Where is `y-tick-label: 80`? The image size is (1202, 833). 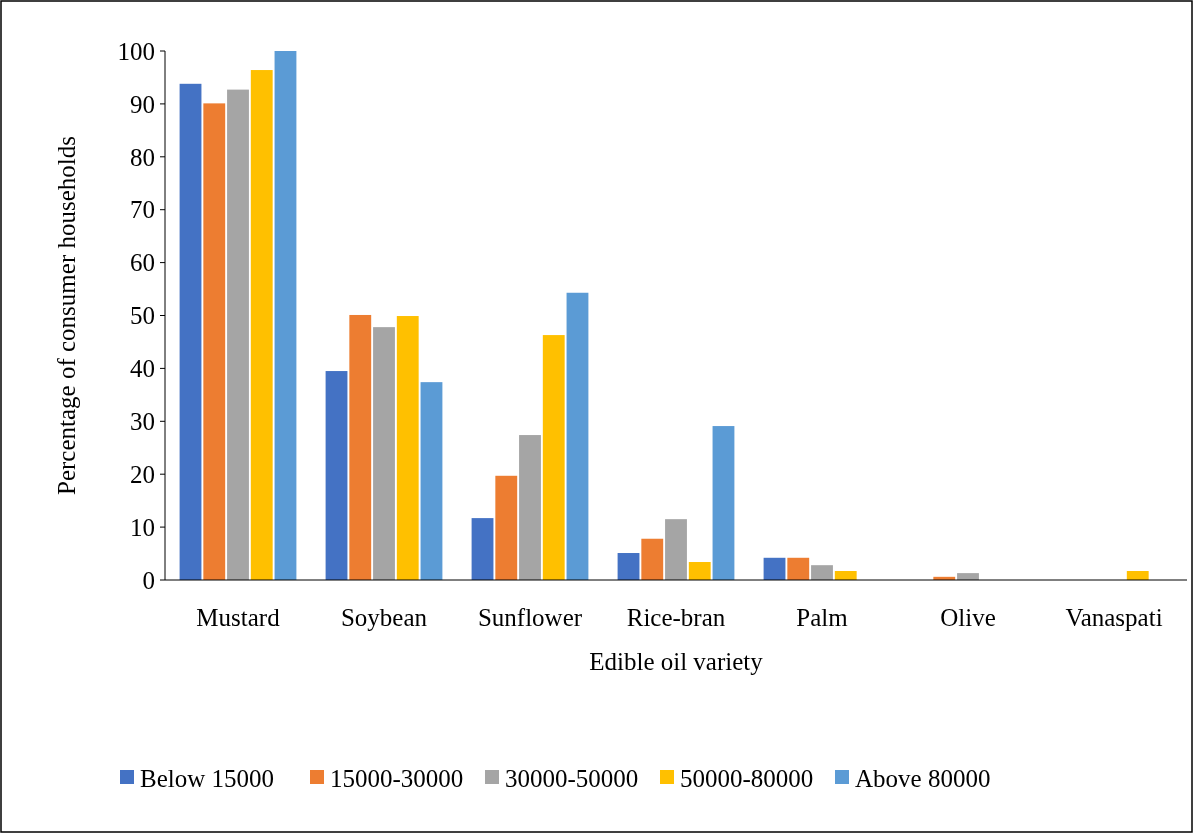 y-tick-label: 80 is located at coordinates (142, 157).